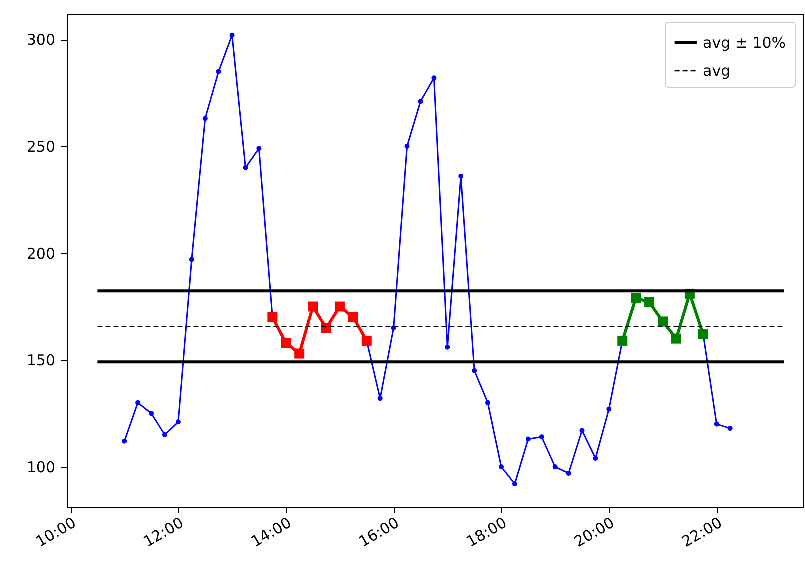 The image size is (805, 563). What do you see at coordinates (41, 361) in the screenshot?
I see `y-tick-label: 150` at bounding box center [41, 361].